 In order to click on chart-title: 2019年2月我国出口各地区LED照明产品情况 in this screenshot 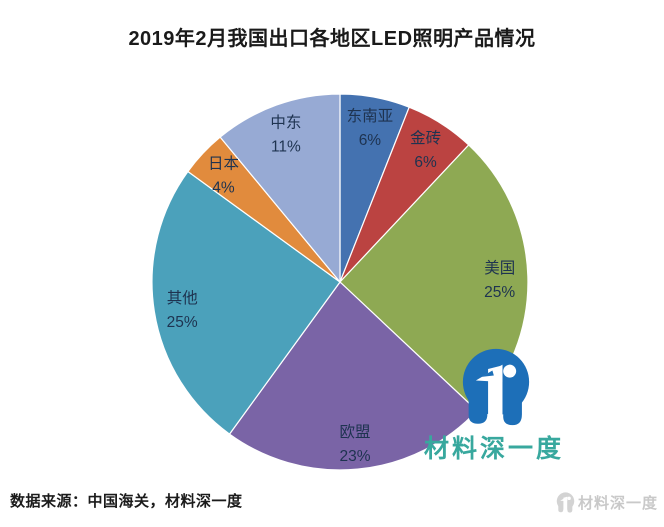, I will do `click(332, 39)`.